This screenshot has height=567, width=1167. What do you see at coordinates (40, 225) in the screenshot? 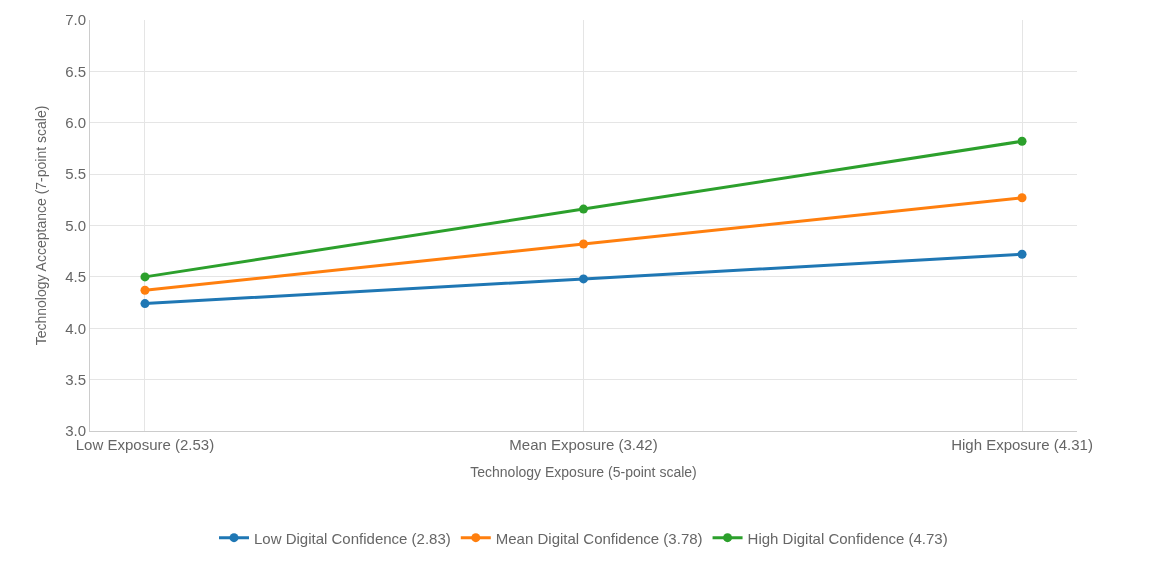
I see `y-axis-title: Technology Acceptance (7-point scale)` at bounding box center [40, 225].